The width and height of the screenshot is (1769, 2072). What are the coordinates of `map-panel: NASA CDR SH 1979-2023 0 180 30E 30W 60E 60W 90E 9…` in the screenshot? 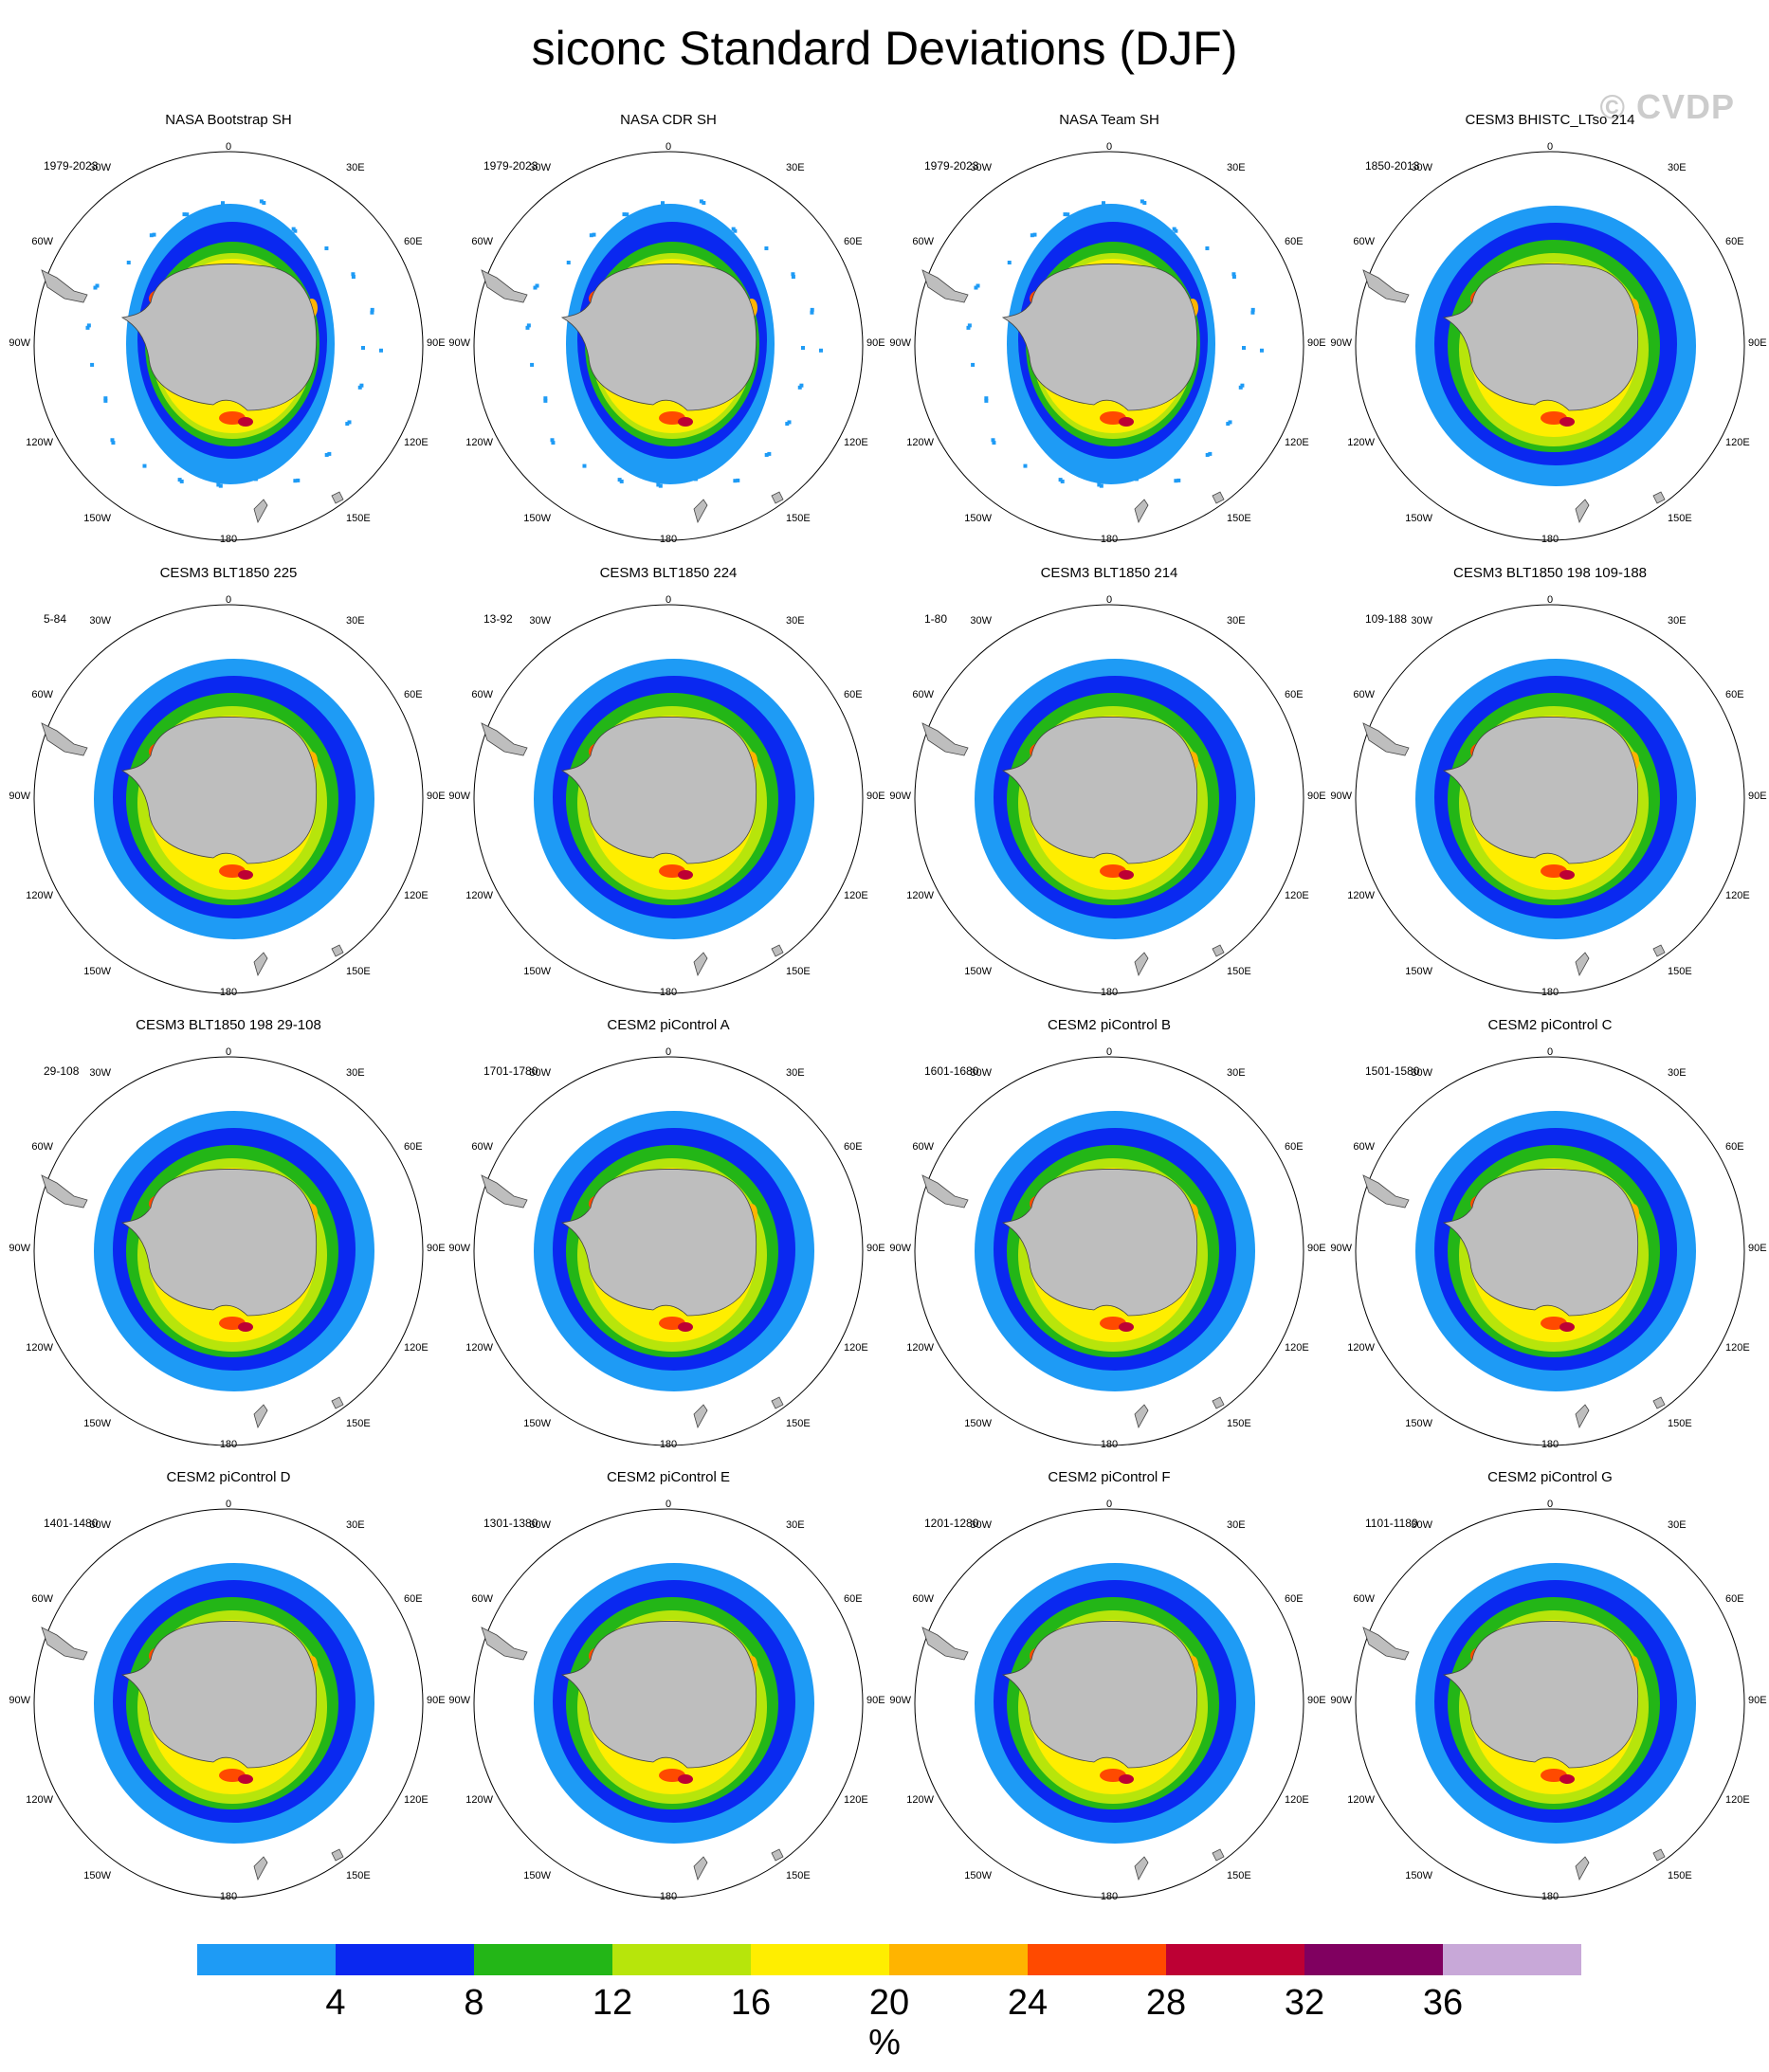 It's located at (668, 338).